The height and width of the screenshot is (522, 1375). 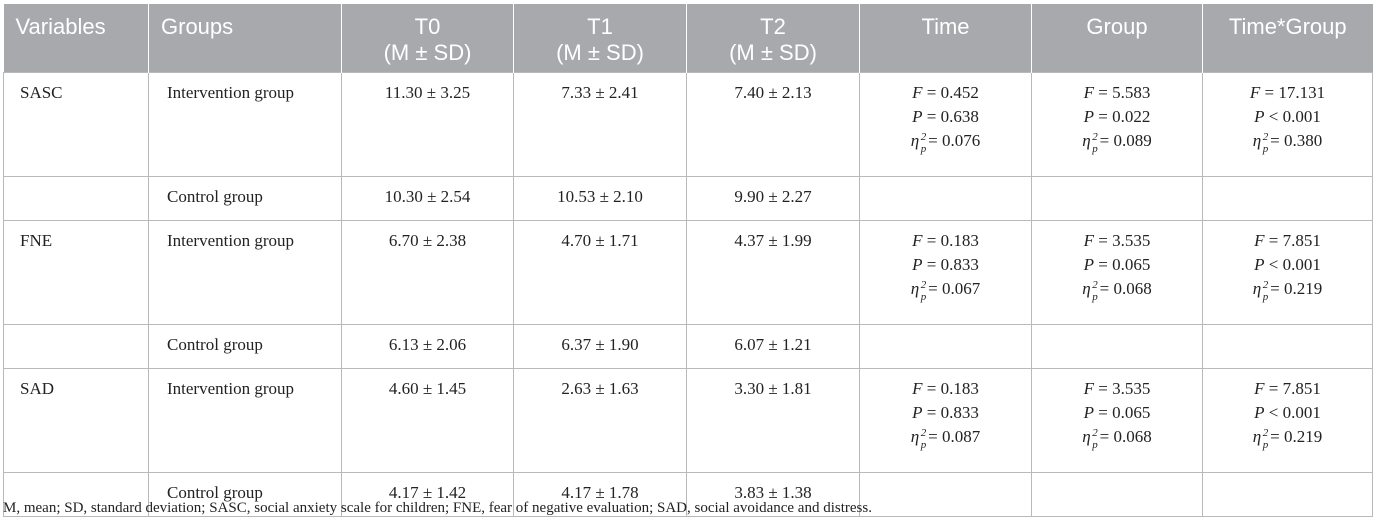 What do you see at coordinates (952, 264) in the screenshot?
I see `p-value: = 0.833` at bounding box center [952, 264].